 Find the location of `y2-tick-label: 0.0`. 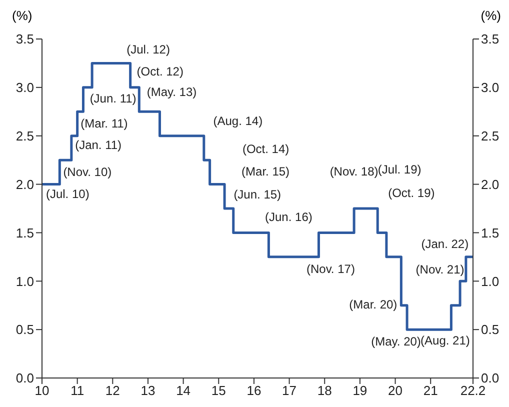

y2-tick-label: 0.0 is located at coordinates (490, 378).